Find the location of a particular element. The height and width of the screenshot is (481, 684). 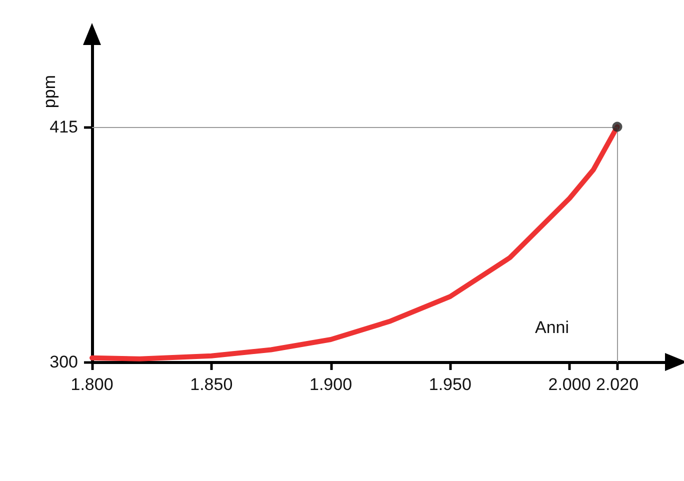

x-tick-label: 1.850 is located at coordinates (211, 384).